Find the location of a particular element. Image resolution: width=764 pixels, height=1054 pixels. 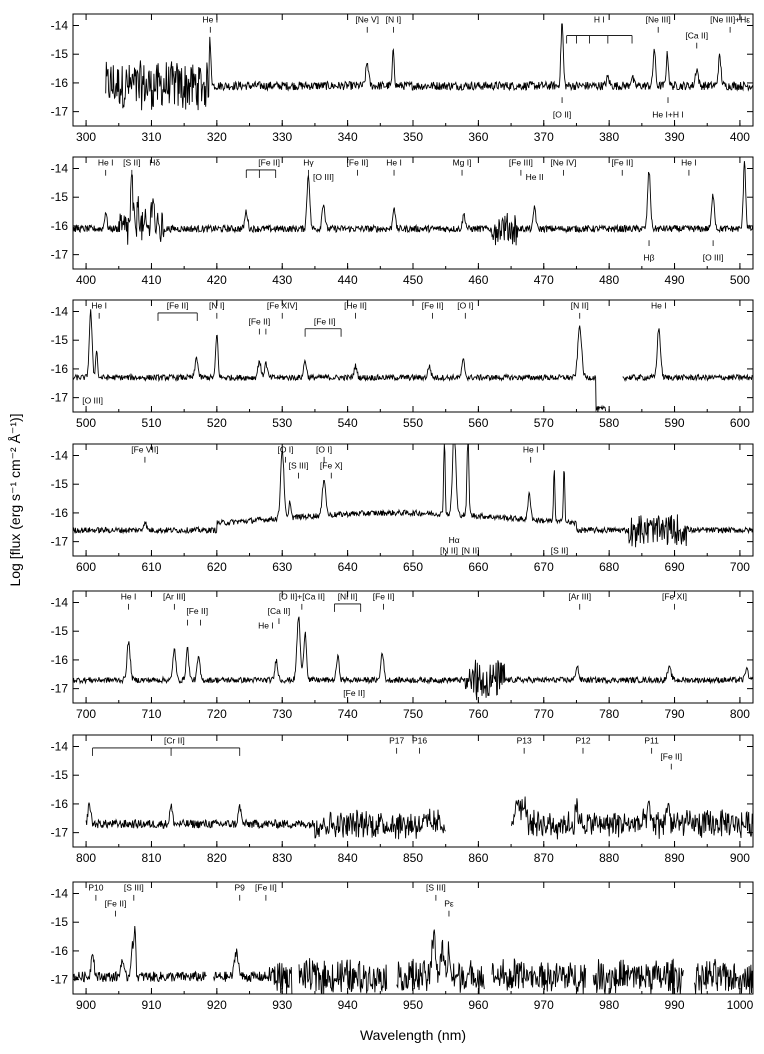

line-label: [Ca II] is located at coordinates (279, 611).